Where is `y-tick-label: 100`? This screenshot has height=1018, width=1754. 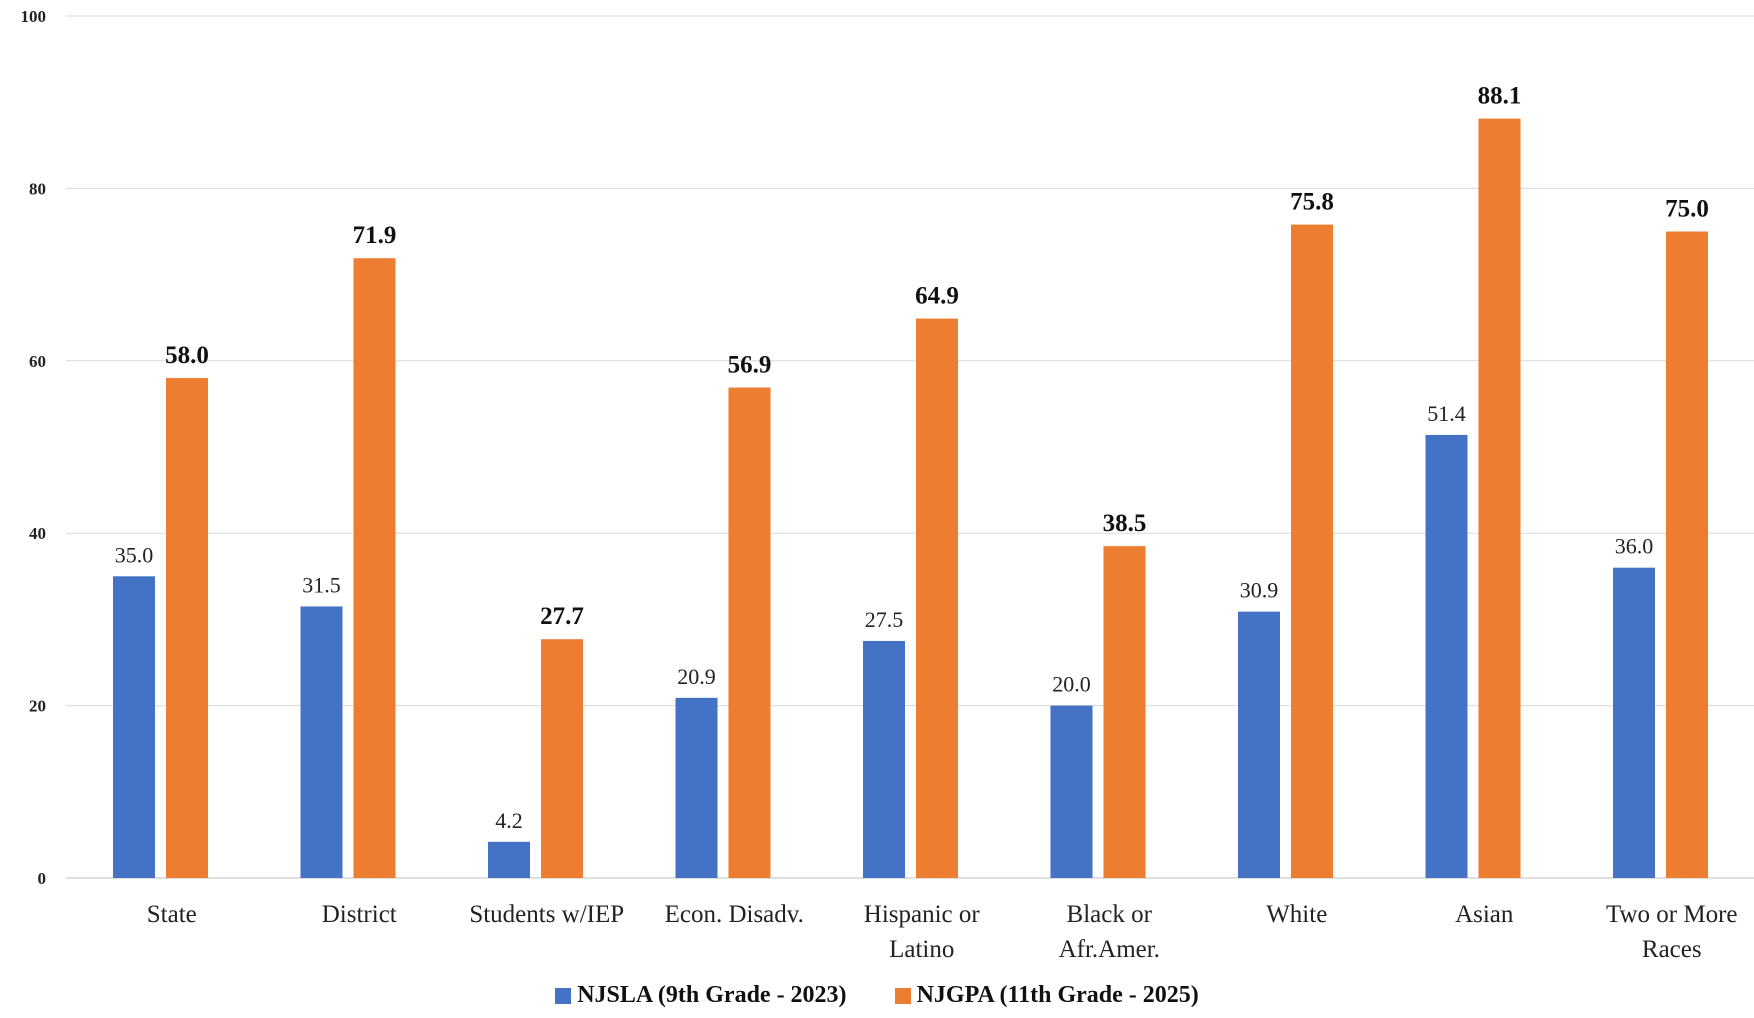 y-tick-label: 100 is located at coordinates (34, 16).